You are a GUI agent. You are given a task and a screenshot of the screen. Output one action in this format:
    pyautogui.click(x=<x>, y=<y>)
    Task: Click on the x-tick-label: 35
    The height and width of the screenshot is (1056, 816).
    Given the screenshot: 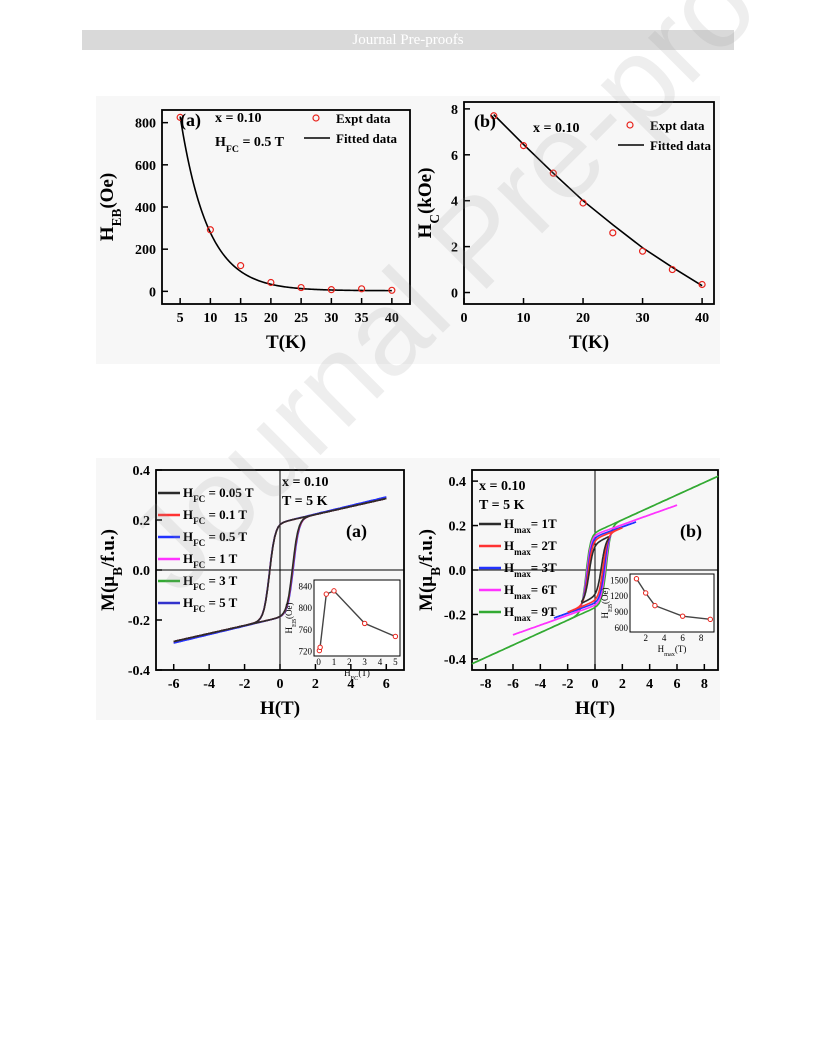 What is the action you would take?
    pyautogui.click(x=362, y=318)
    